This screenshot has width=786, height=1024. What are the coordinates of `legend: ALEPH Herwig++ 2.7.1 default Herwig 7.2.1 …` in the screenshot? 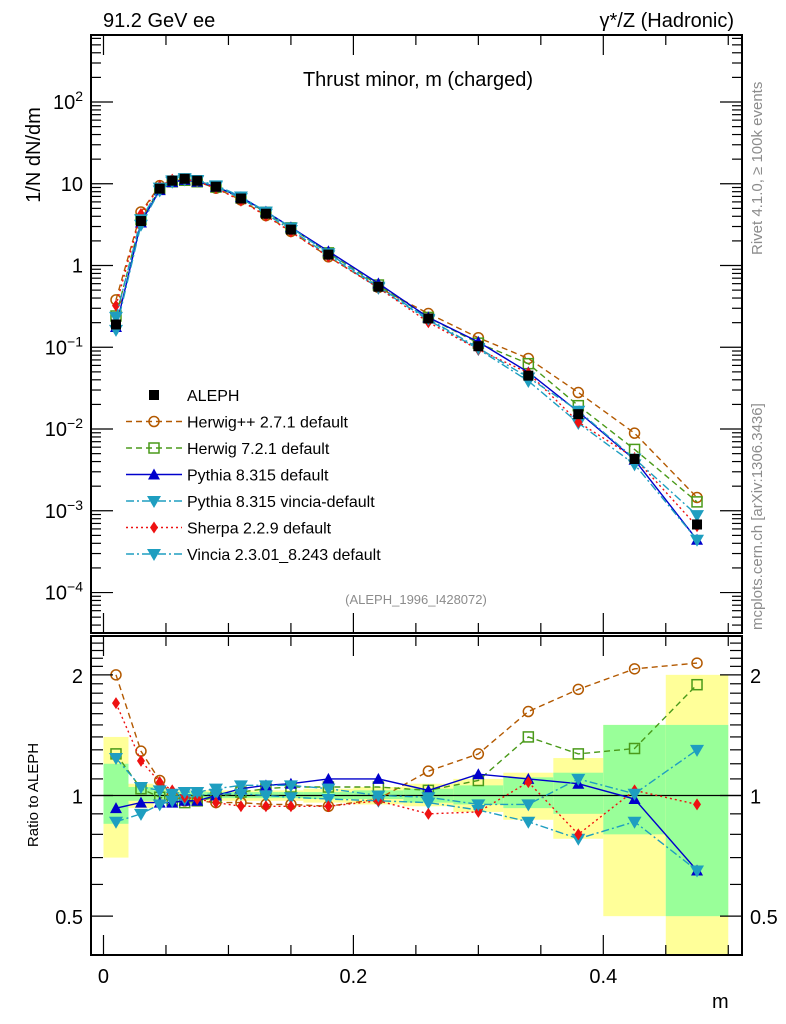 It's located at (253, 476).